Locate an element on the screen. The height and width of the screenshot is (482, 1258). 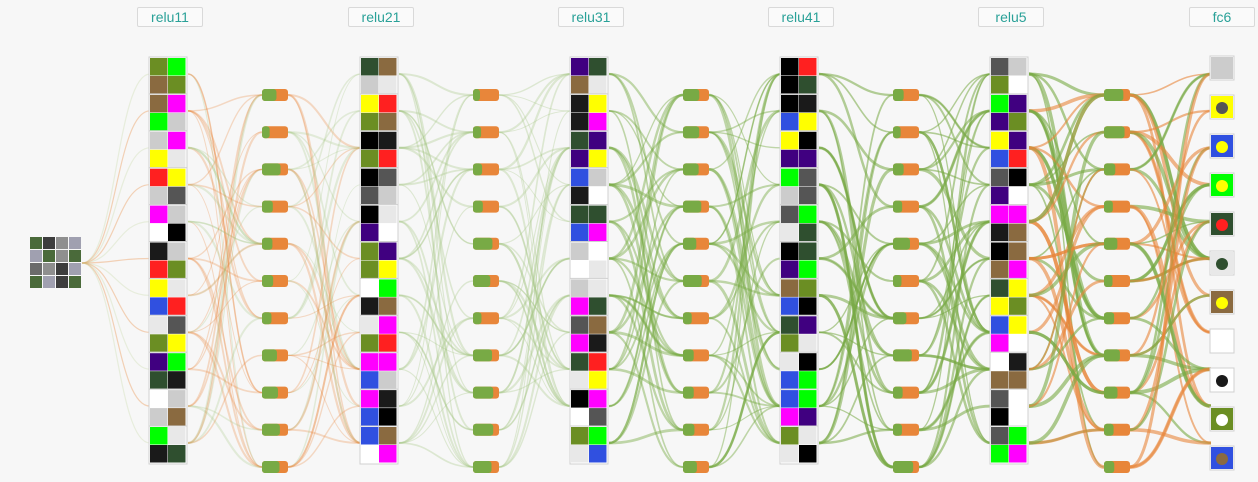
layer-label-relu21: relu21 is located at coordinates (381, 17).